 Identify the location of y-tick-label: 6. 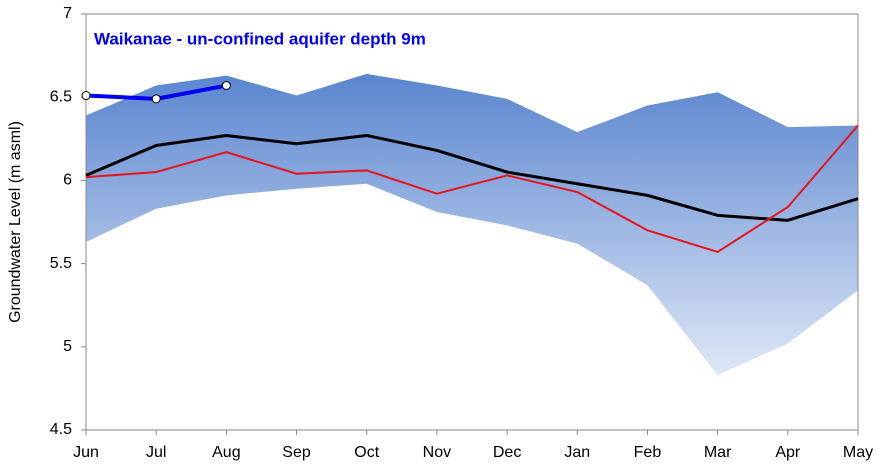
(67, 180).